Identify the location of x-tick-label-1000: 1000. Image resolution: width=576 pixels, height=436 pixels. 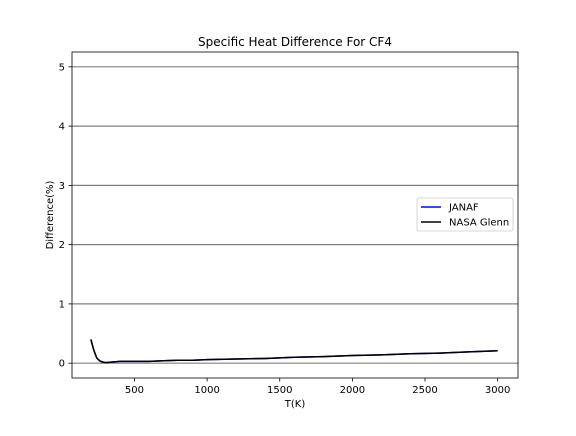
(206, 390).